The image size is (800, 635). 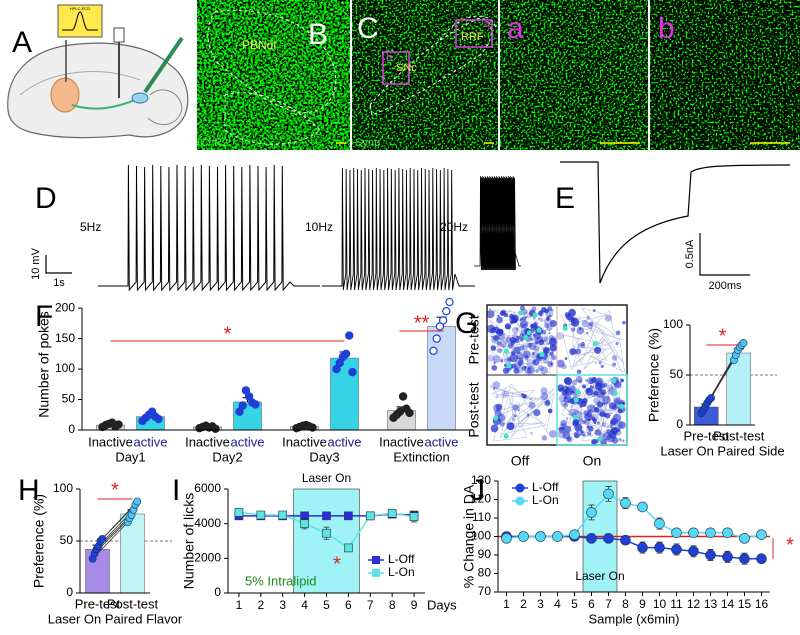 I want to click on x-tick-label: 3, so click(x=540, y=604).